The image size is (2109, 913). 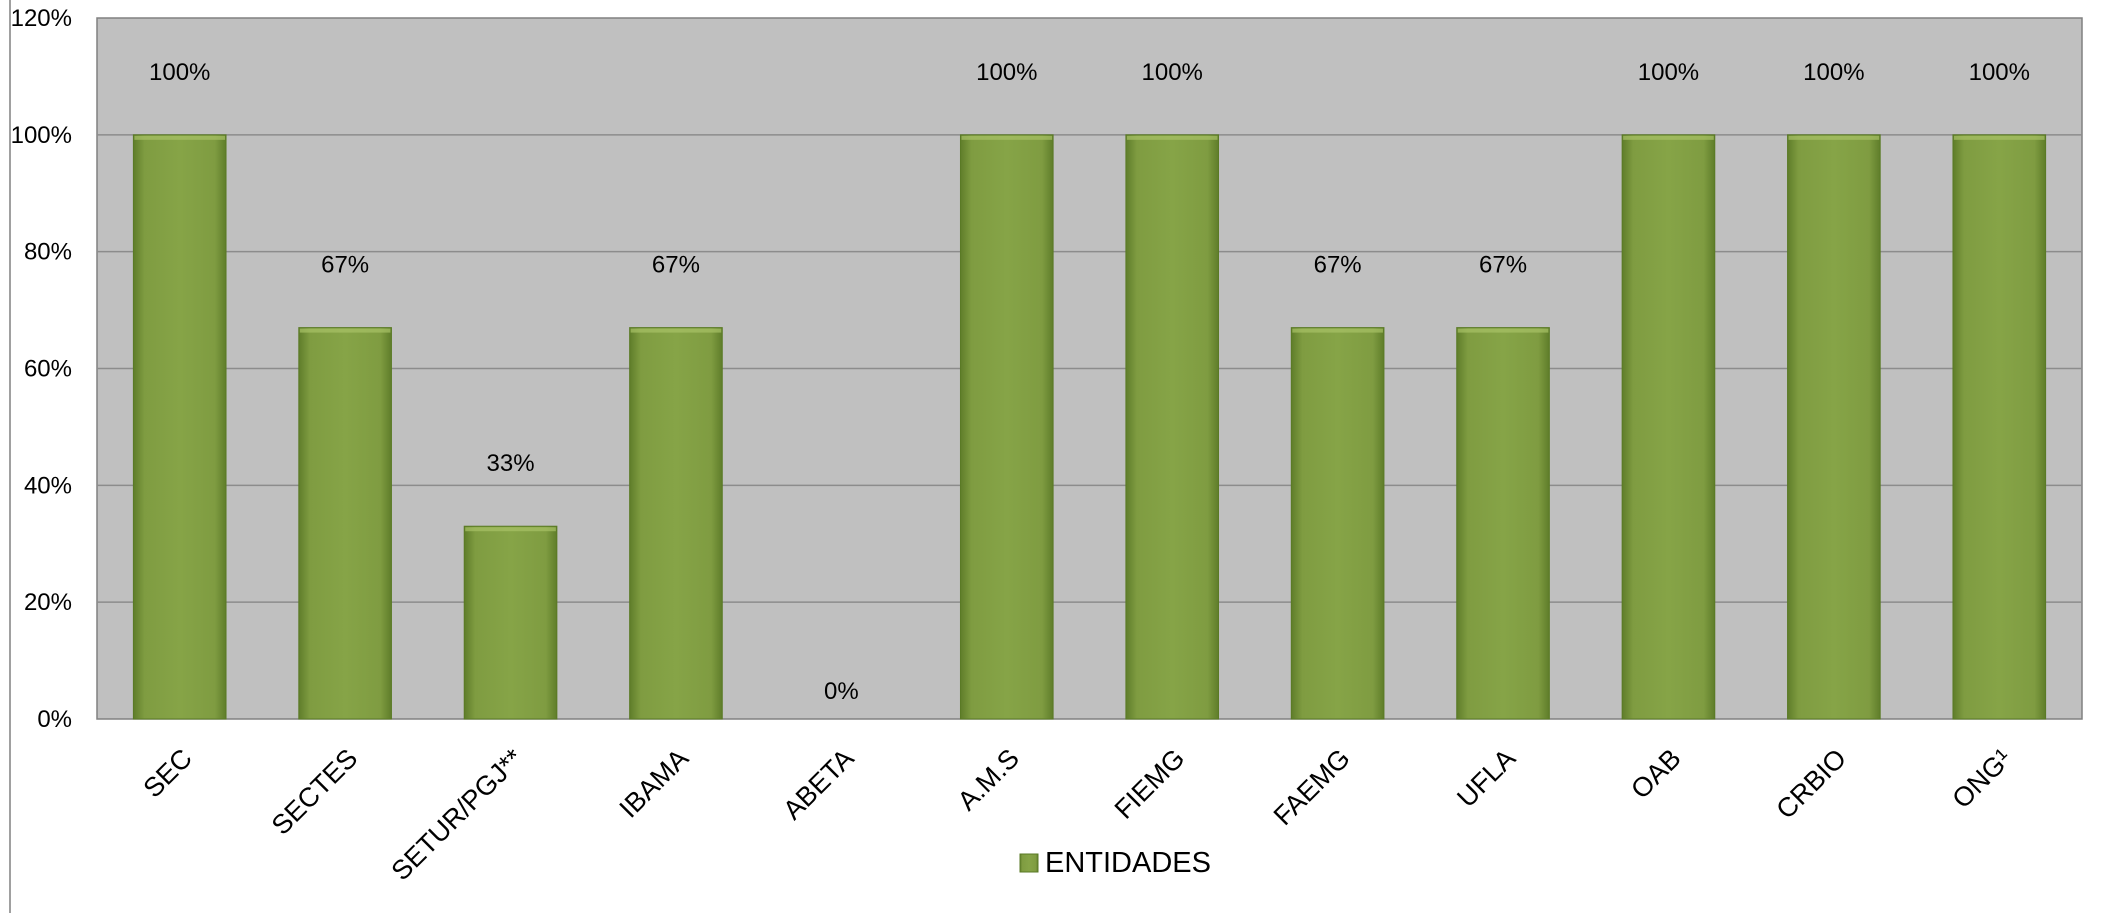 I want to click on x-tick-label: SECTES, so click(x=315, y=792).